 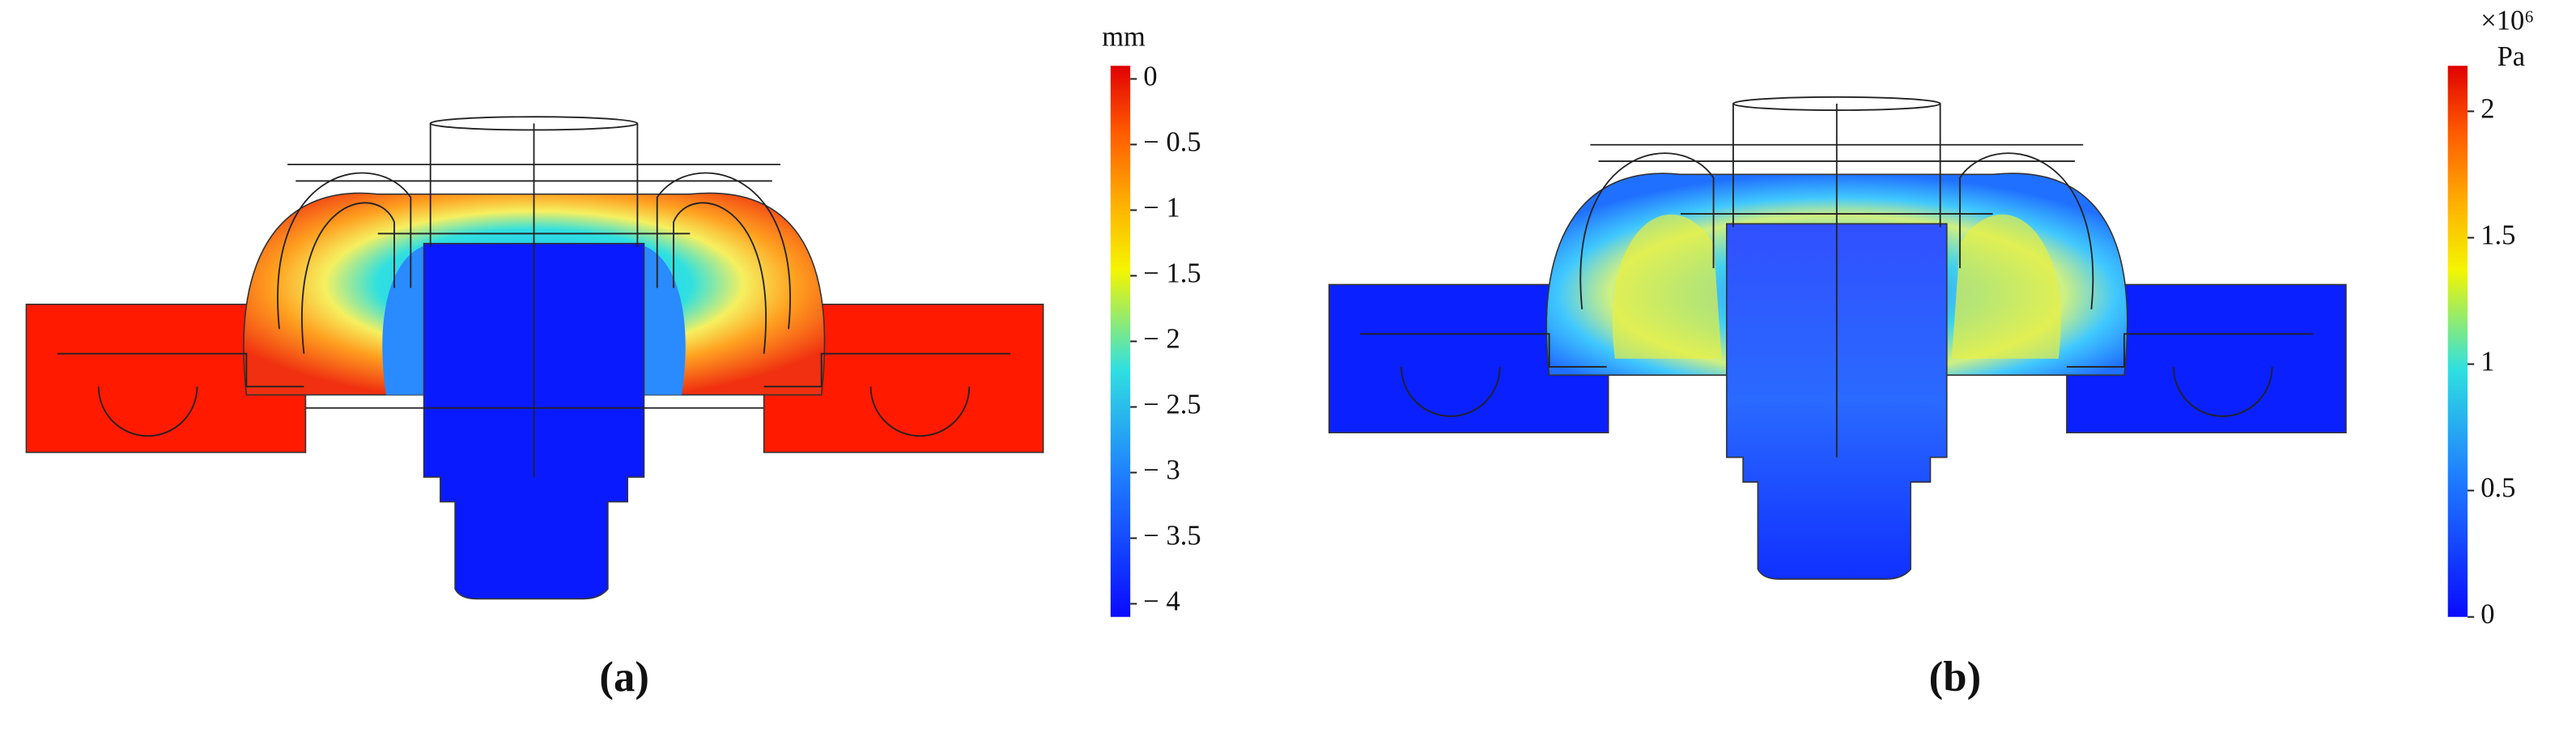 What do you see at coordinates (2498, 488) in the screenshot?
I see `colorbar-tick-label: 0.5` at bounding box center [2498, 488].